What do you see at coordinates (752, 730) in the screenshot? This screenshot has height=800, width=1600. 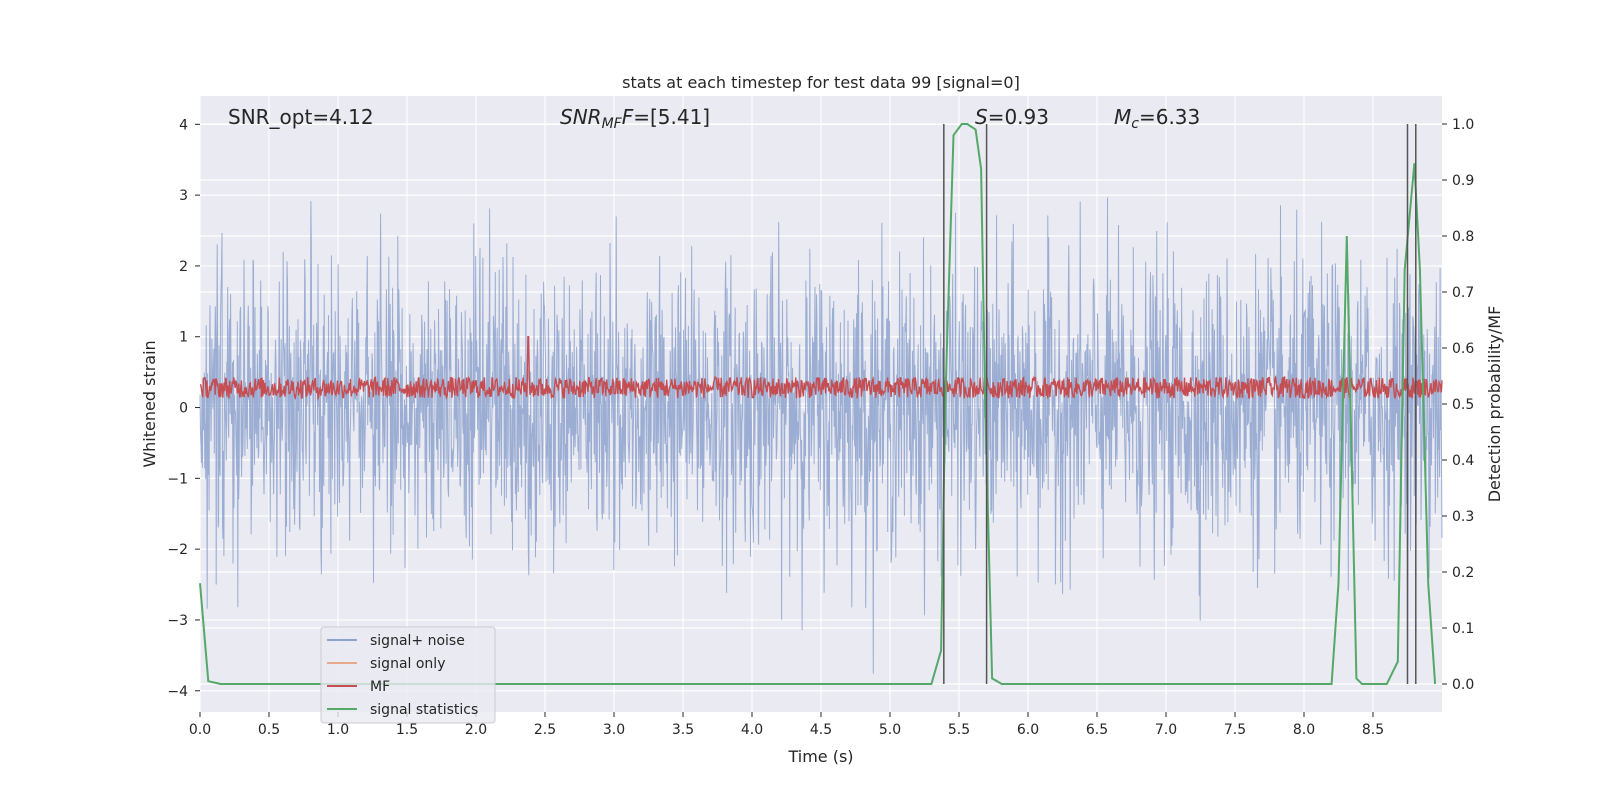 I see `x-tick-label-8: 4.0` at bounding box center [752, 730].